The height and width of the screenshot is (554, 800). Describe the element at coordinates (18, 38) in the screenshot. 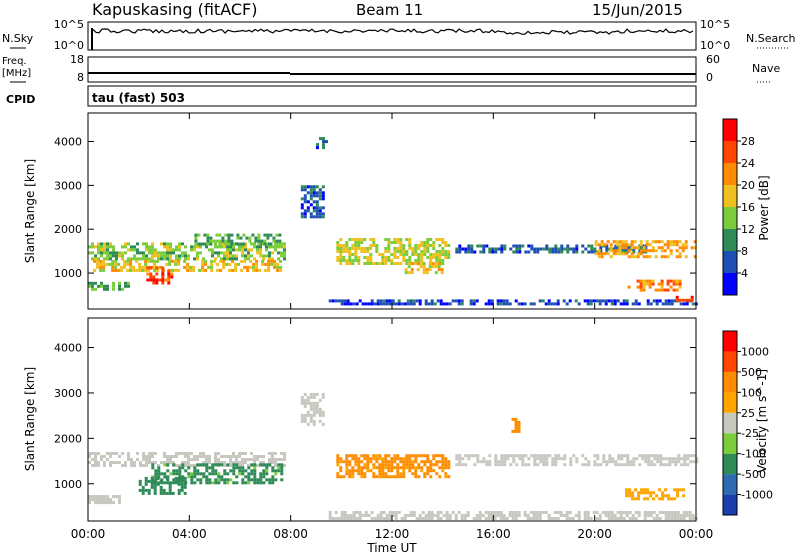

I see `nsky-label: N.Sky` at that location.